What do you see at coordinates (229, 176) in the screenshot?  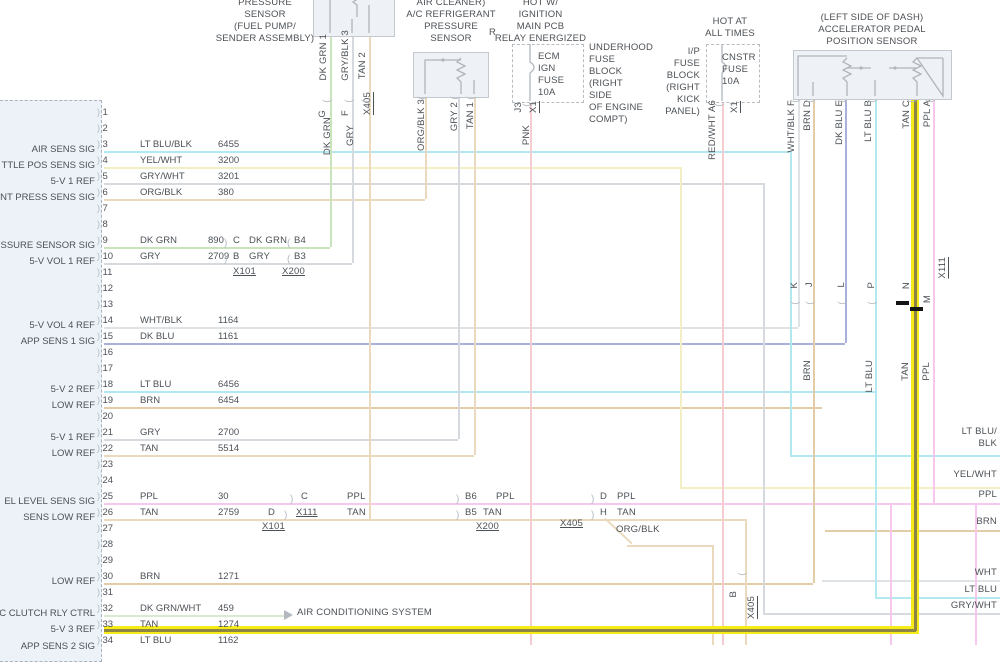 I see `circuit-number: 3201` at bounding box center [229, 176].